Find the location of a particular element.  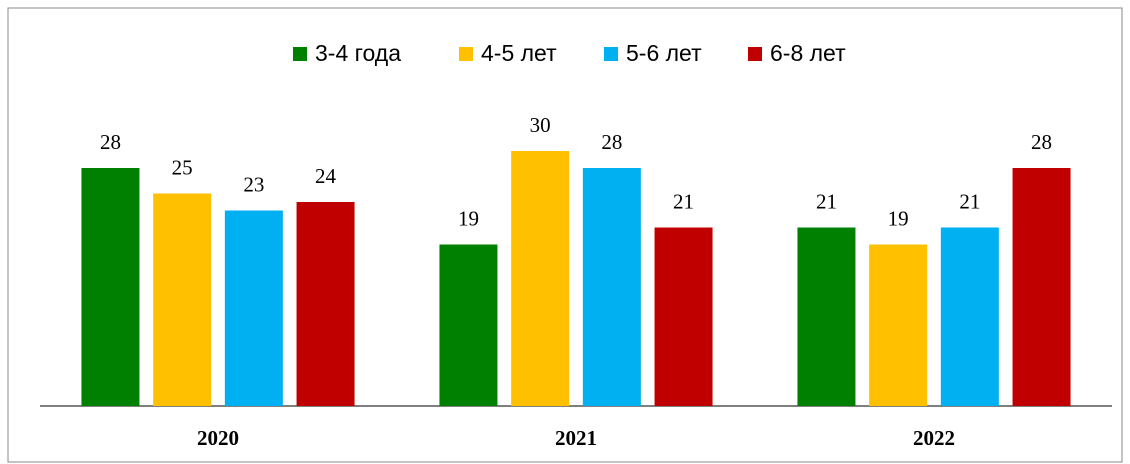

x-tick-label: 2021 is located at coordinates (576, 438).